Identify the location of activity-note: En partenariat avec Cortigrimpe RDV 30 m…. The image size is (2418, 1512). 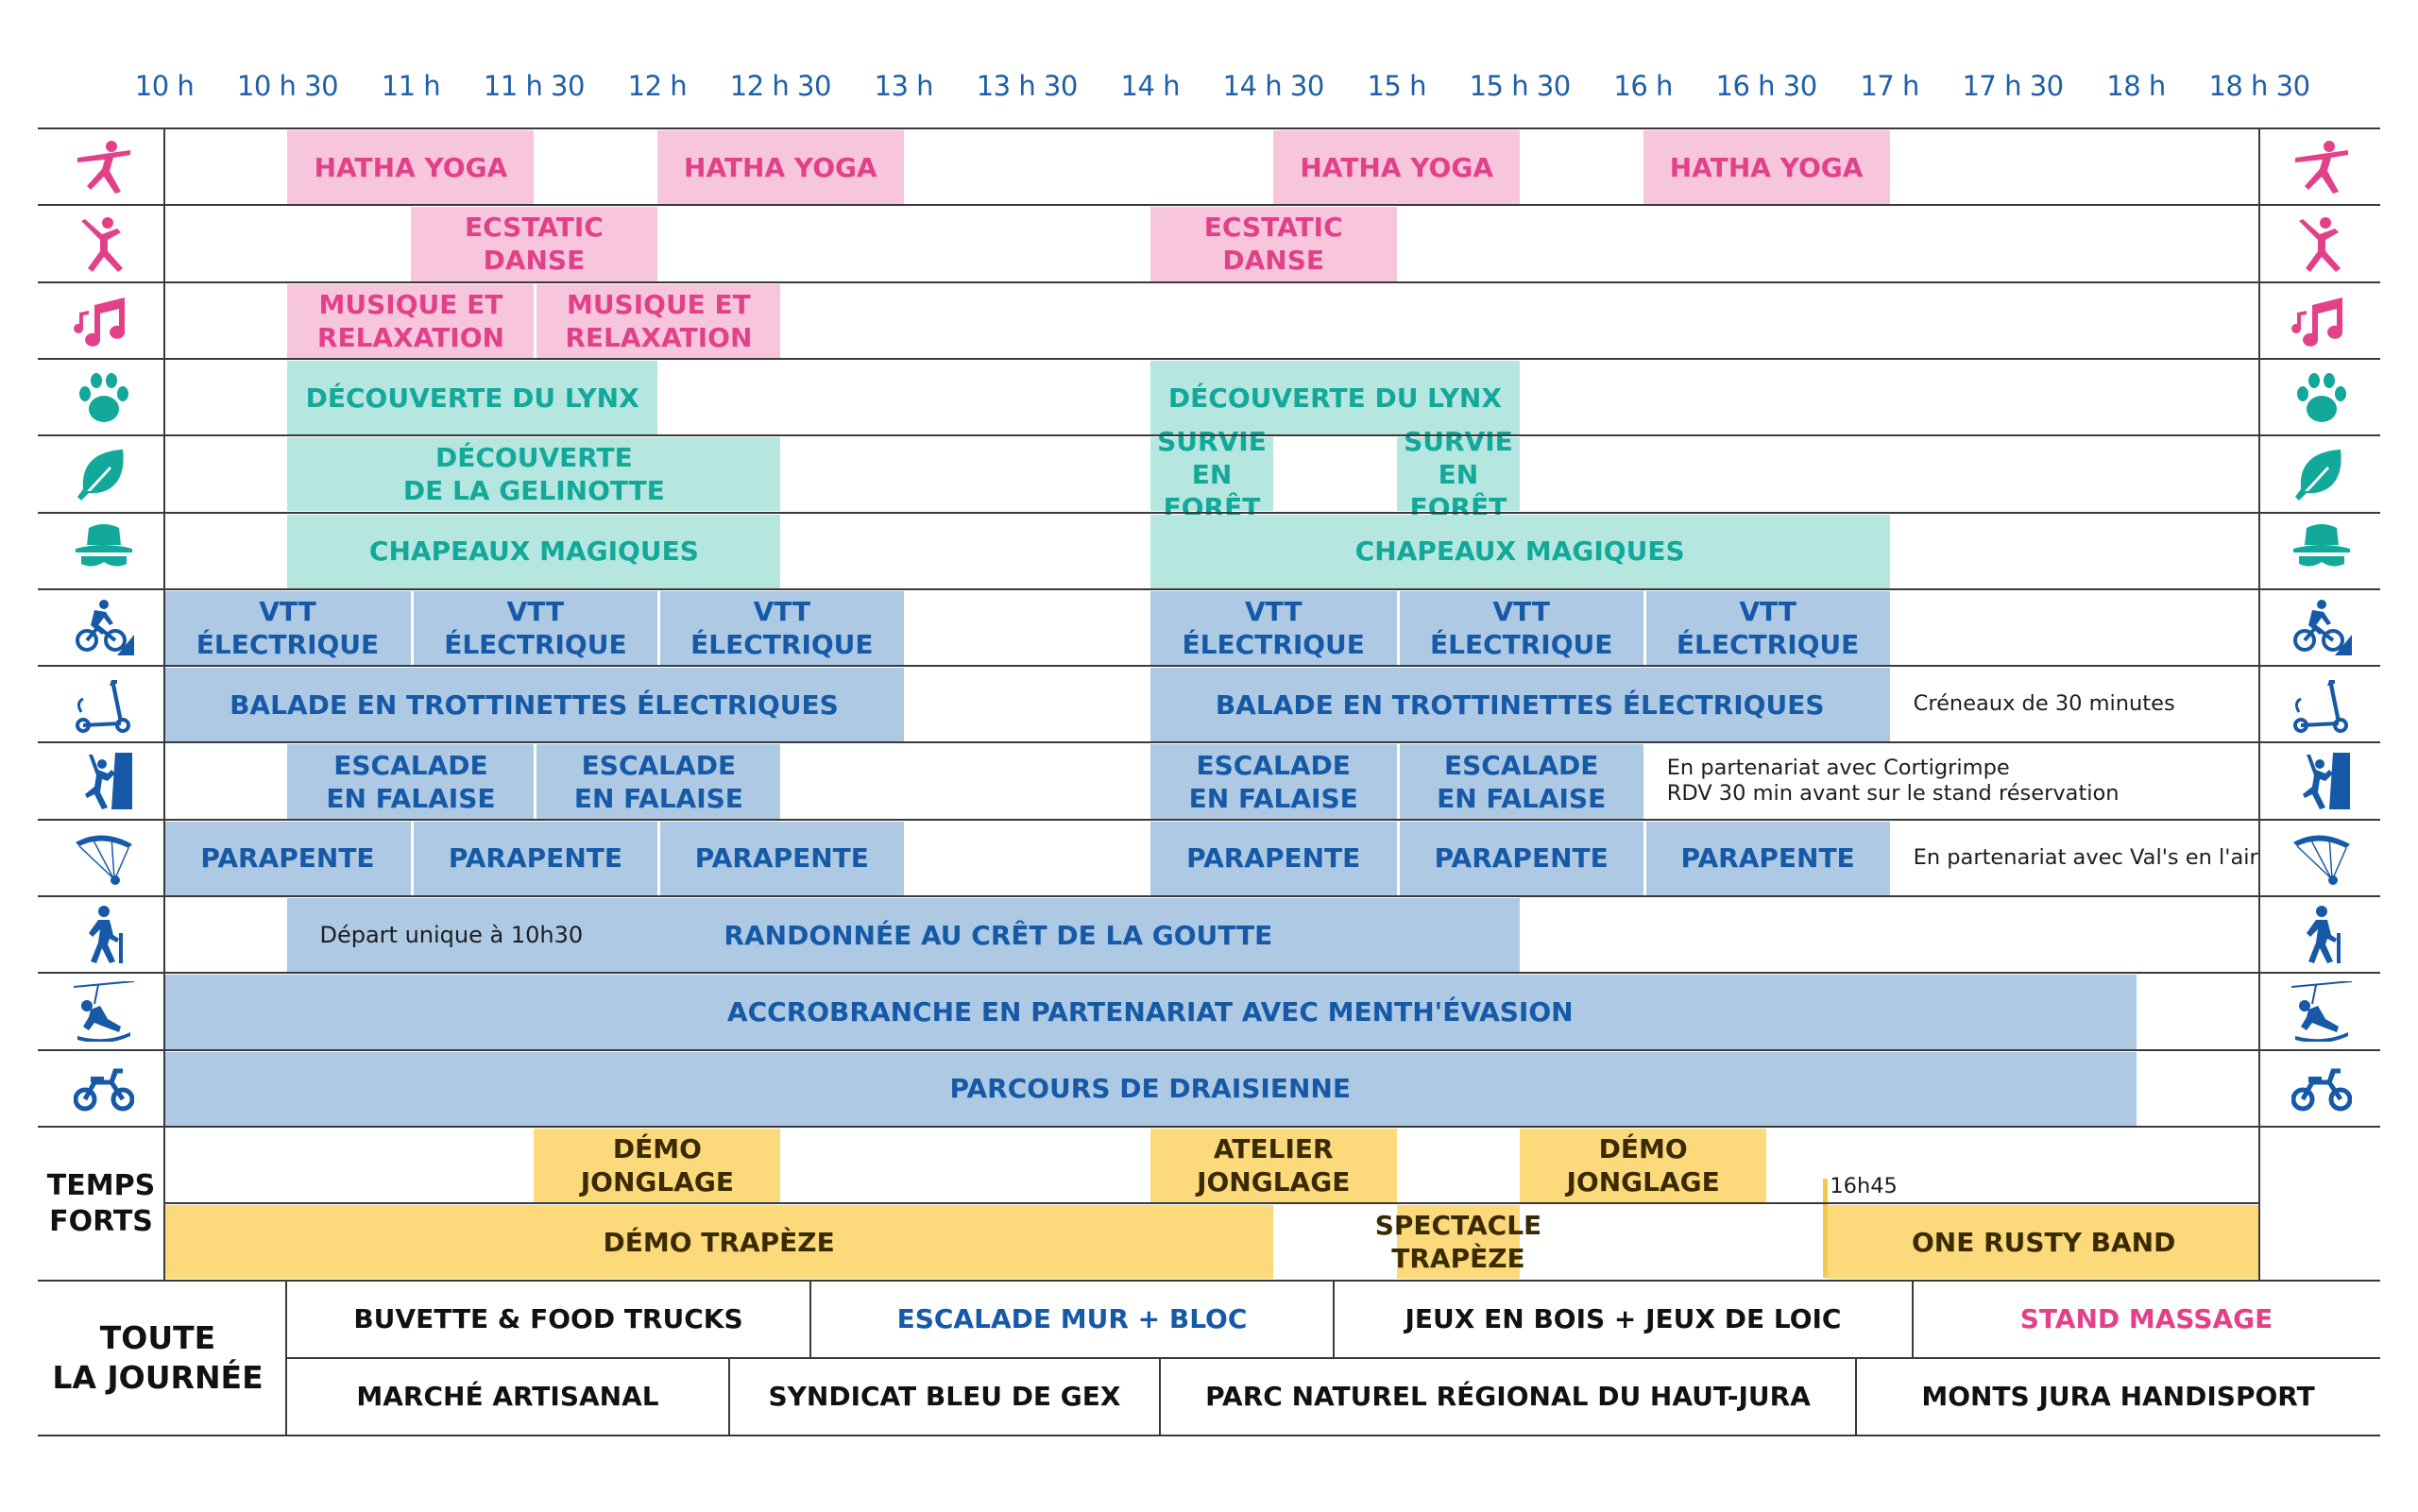
(1893, 781).